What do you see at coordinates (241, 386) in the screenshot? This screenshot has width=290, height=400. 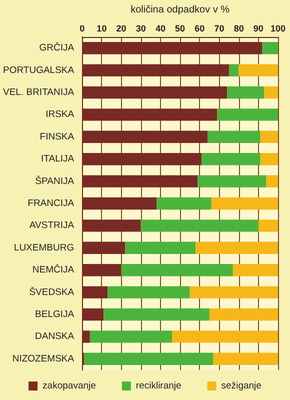 I see `legend-label: sežiganje` at bounding box center [241, 386].